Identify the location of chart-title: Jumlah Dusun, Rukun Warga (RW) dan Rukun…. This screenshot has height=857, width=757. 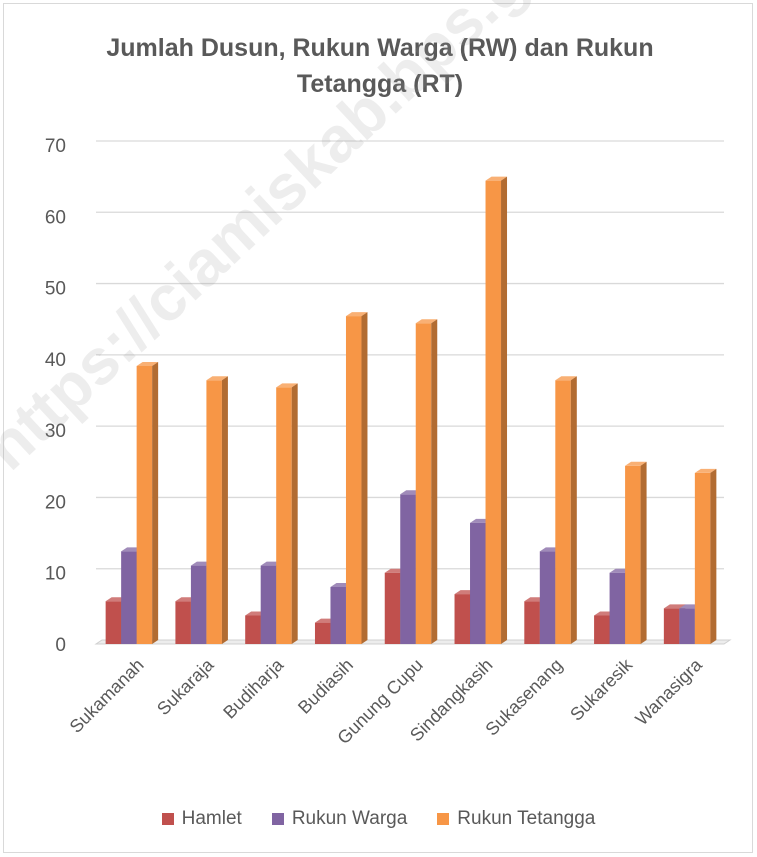
(380, 66).